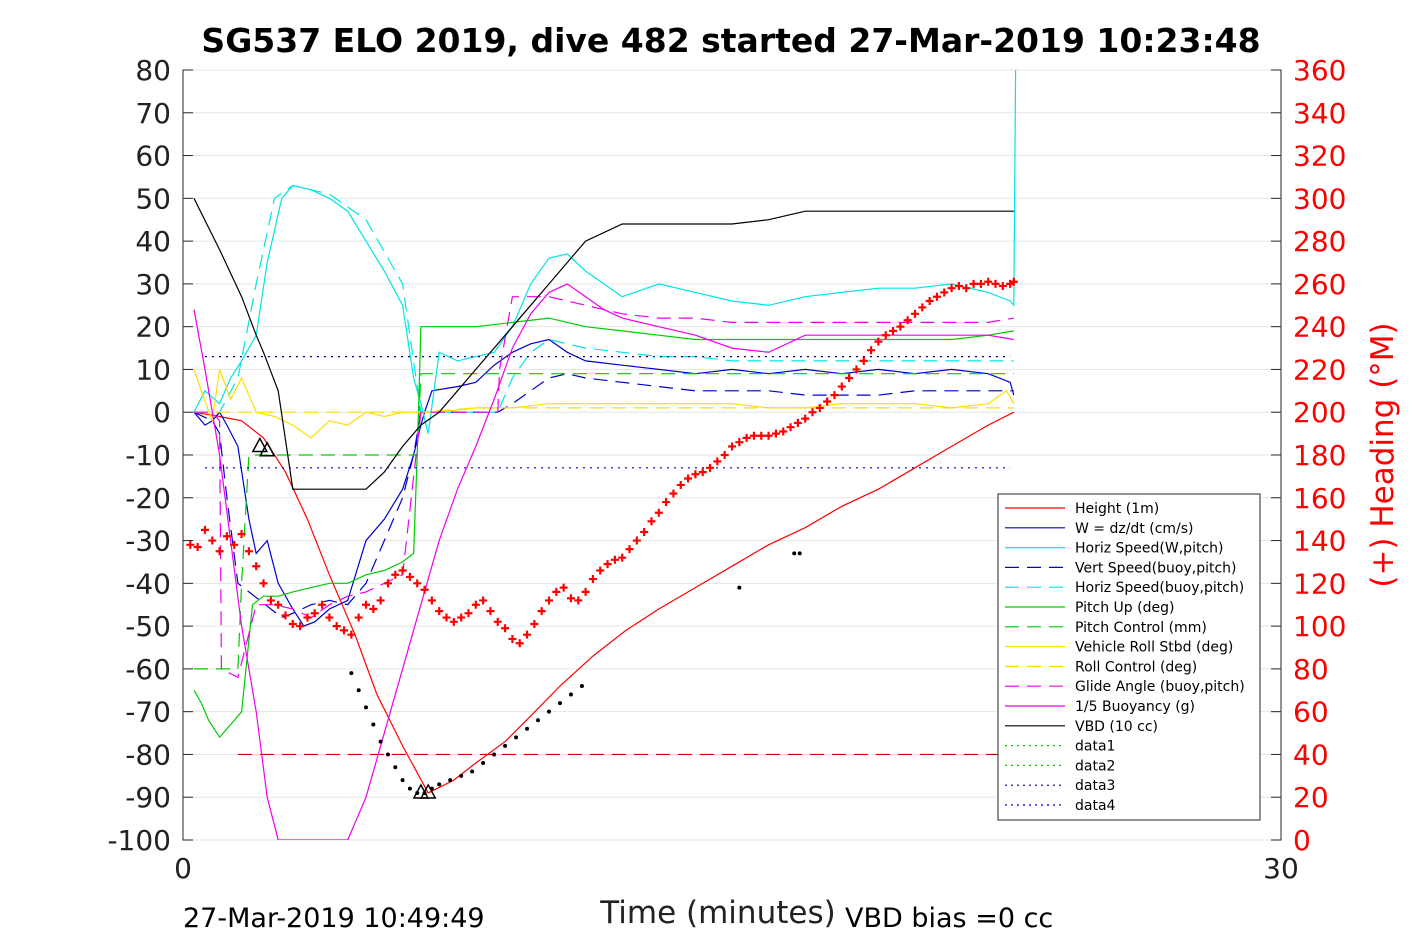  Describe the element at coordinates (148, 455) in the screenshot. I see `left-tick-label: -10` at that location.